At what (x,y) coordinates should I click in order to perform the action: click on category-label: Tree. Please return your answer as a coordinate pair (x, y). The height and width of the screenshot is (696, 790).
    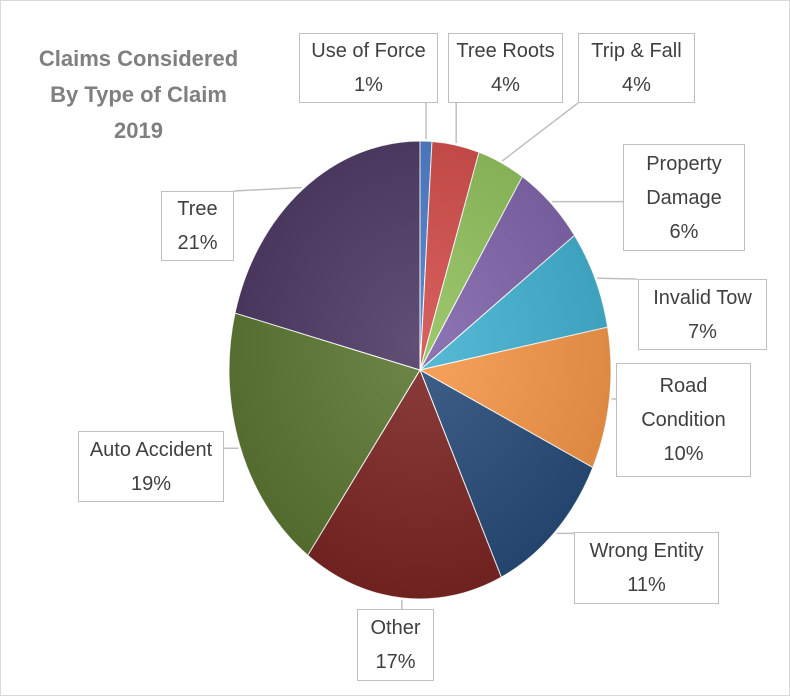
    Looking at the image, I should click on (197, 209).